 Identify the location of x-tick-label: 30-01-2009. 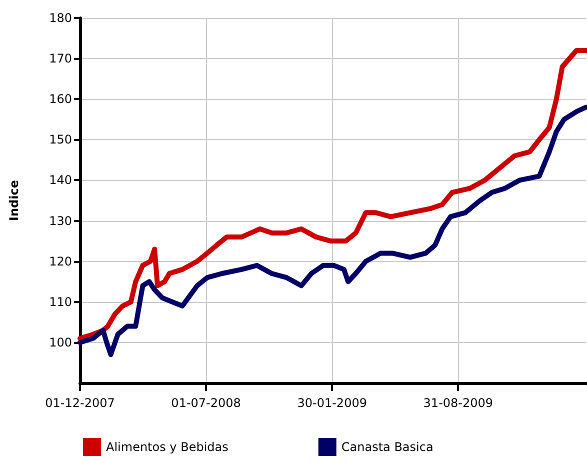
(332, 403).